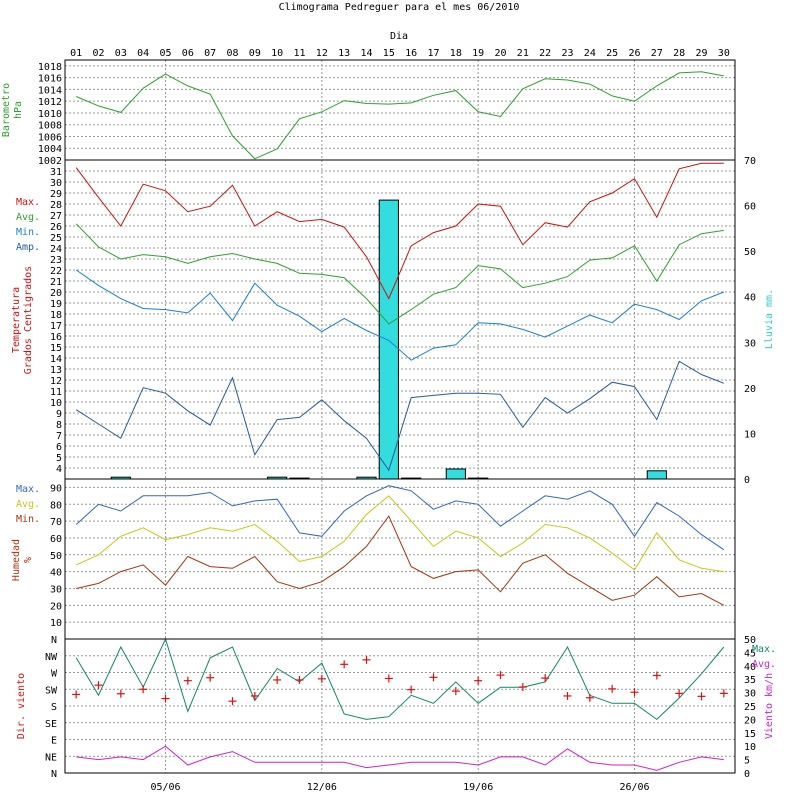 The image size is (800, 800). Describe the element at coordinates (59, 414) in the screenshot. I see `temperature-tick-label: 9` at that location.